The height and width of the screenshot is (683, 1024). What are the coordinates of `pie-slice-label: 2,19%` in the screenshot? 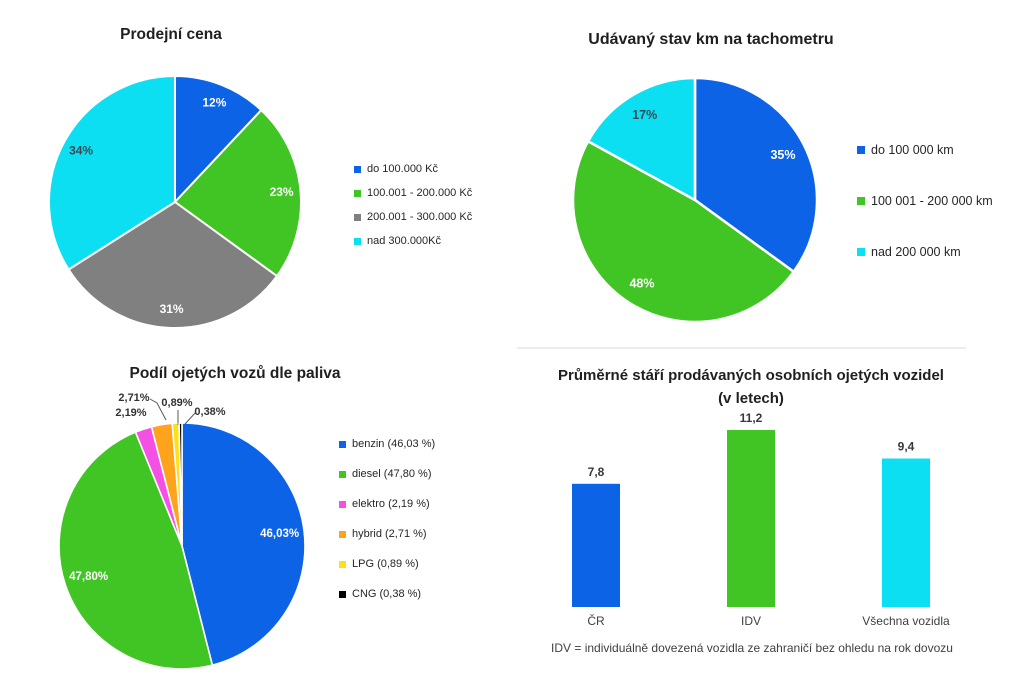 It's located at (130, 413).